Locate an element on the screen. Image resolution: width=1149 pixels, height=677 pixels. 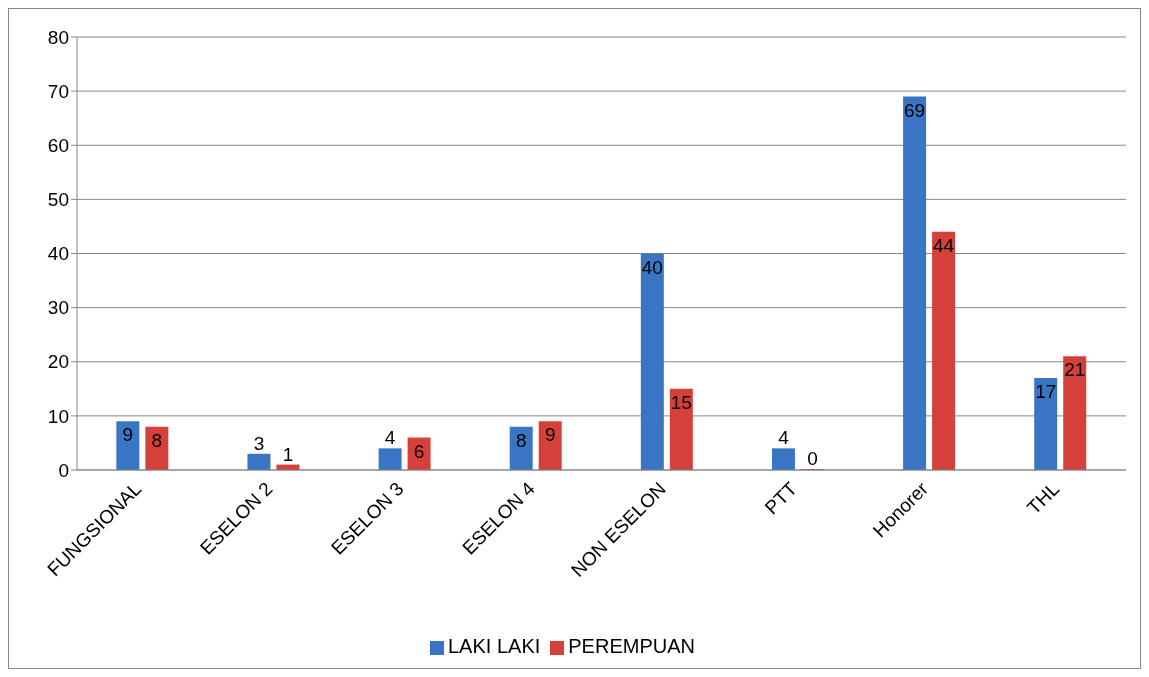
y-tick-label: 80 is located at coordinates (58, 37).